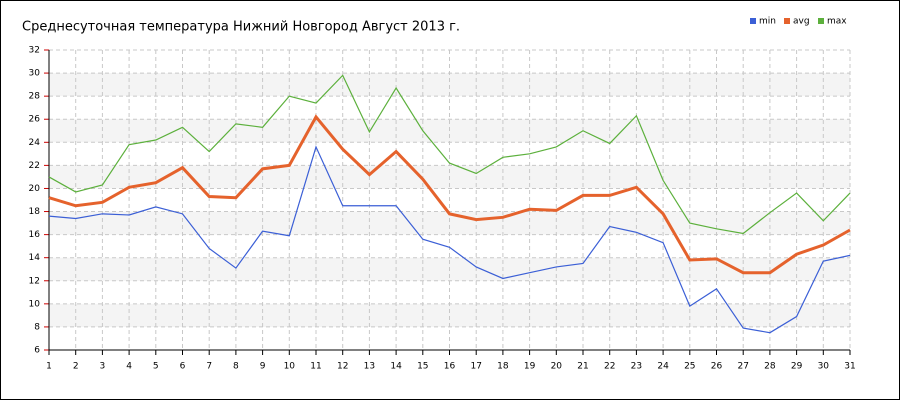 The image size is (900, 400). Describe the element at coordinates (37, 351) in the screenshot. I see `y-tick-label: 6` at that location.